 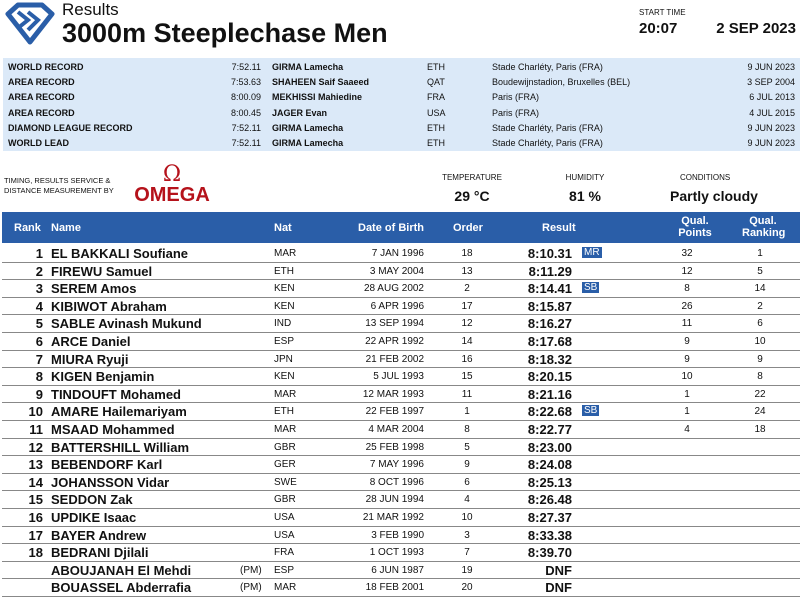 I want to click on rank: 1, so click(x=39, y=253).